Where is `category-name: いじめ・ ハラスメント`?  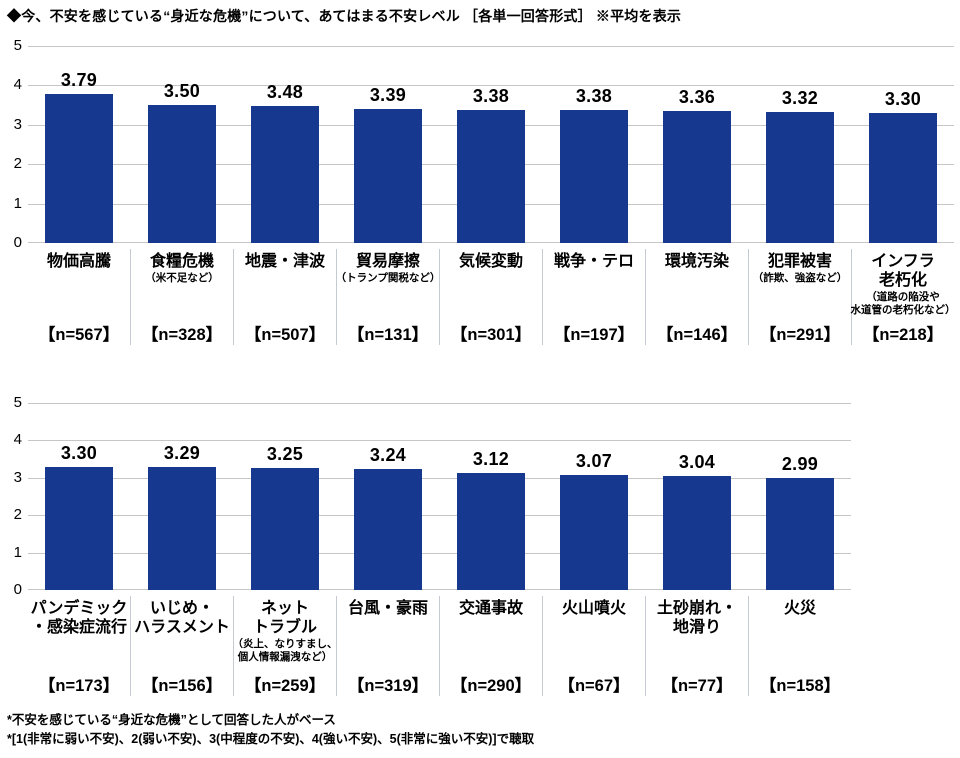
category-name: いじめ・ ハラスメント is located at coordinates (182, 618).